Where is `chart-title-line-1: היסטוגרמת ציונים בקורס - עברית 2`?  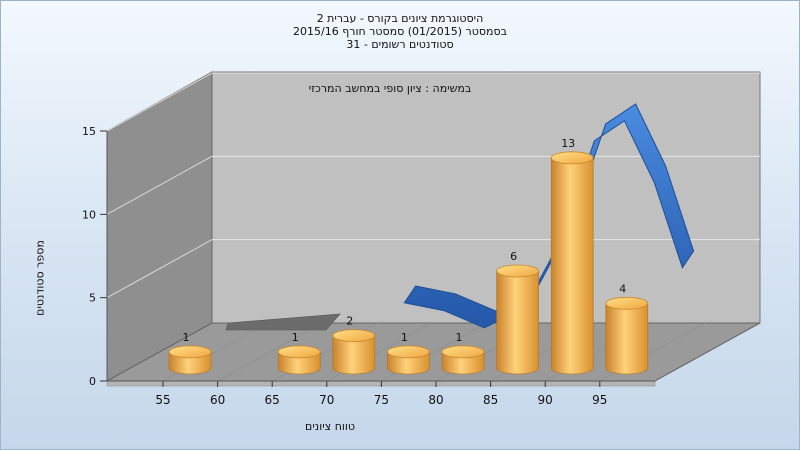 chart-title-line-1: היסטוגרמת ציונים בקורס - עברית 2 is located at coordinates (400, 18).